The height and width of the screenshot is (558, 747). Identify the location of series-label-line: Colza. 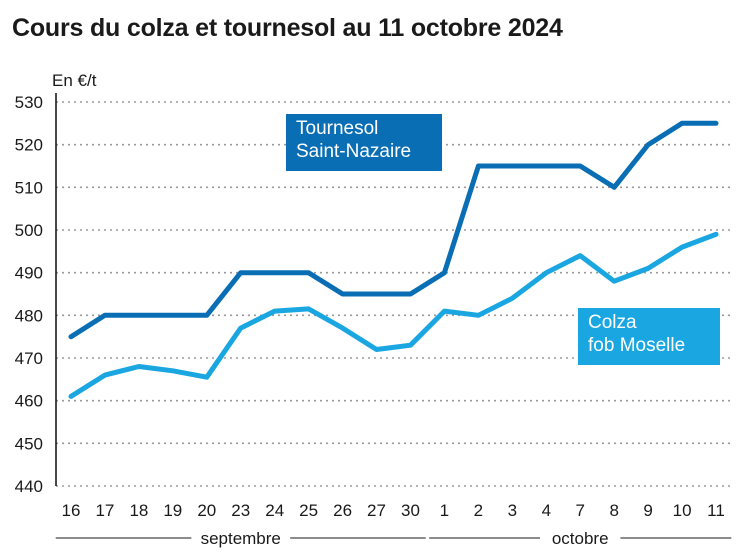
(612, 322).